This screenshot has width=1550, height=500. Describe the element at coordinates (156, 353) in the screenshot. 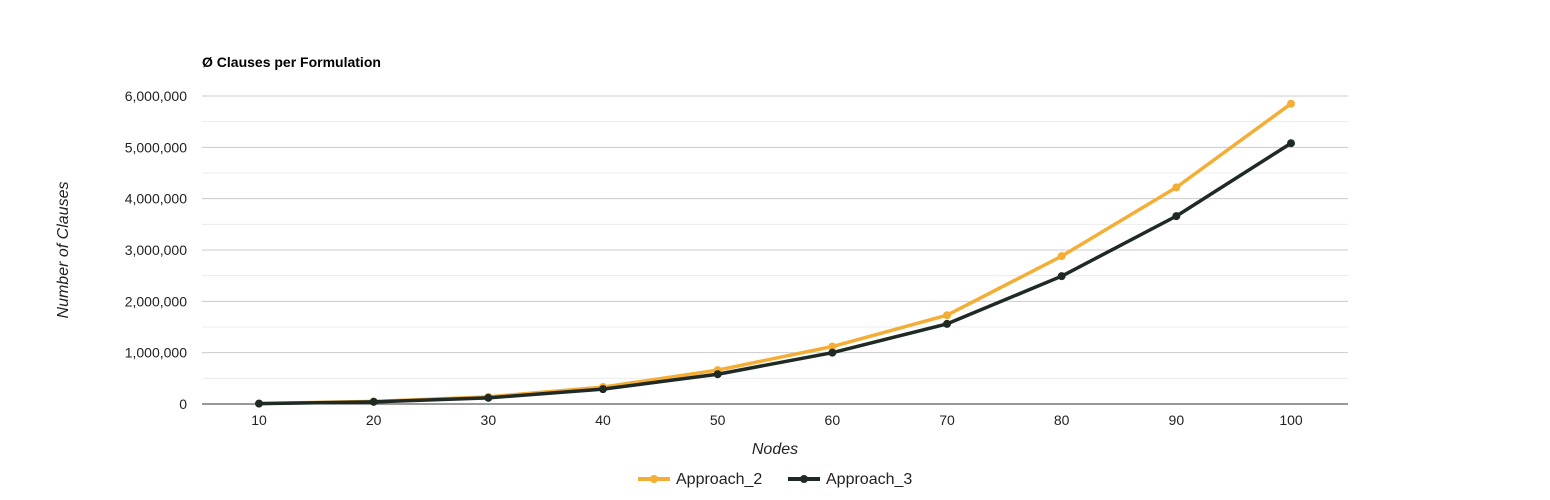

I see `y-tick-label: 1,000,000` at that location.